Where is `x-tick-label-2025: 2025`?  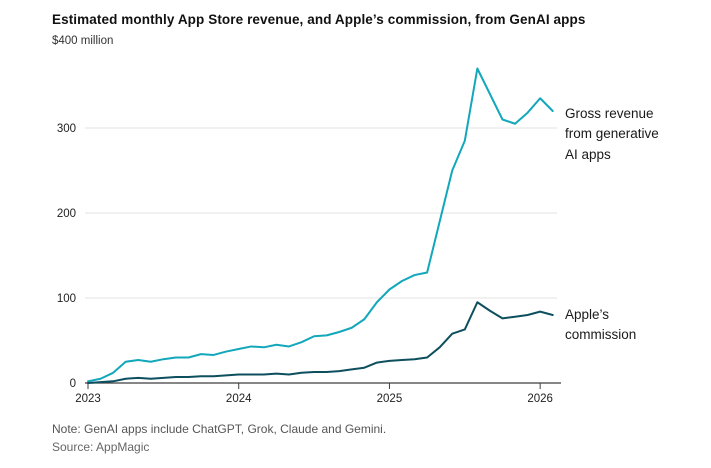 x-tick-label-2025: 2025 is located at coordinates (390, 399).